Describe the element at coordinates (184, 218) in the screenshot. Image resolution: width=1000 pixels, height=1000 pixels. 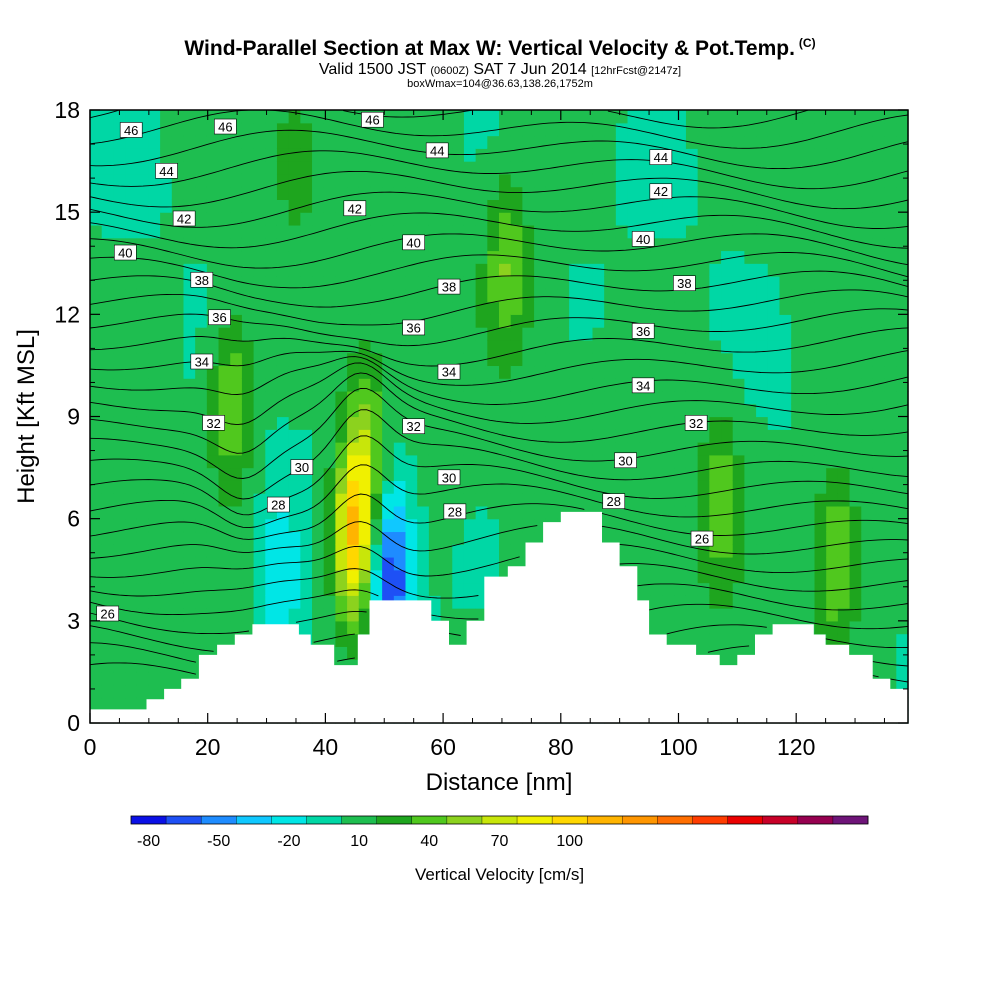
I see `theta-label-42: 42` at that location.